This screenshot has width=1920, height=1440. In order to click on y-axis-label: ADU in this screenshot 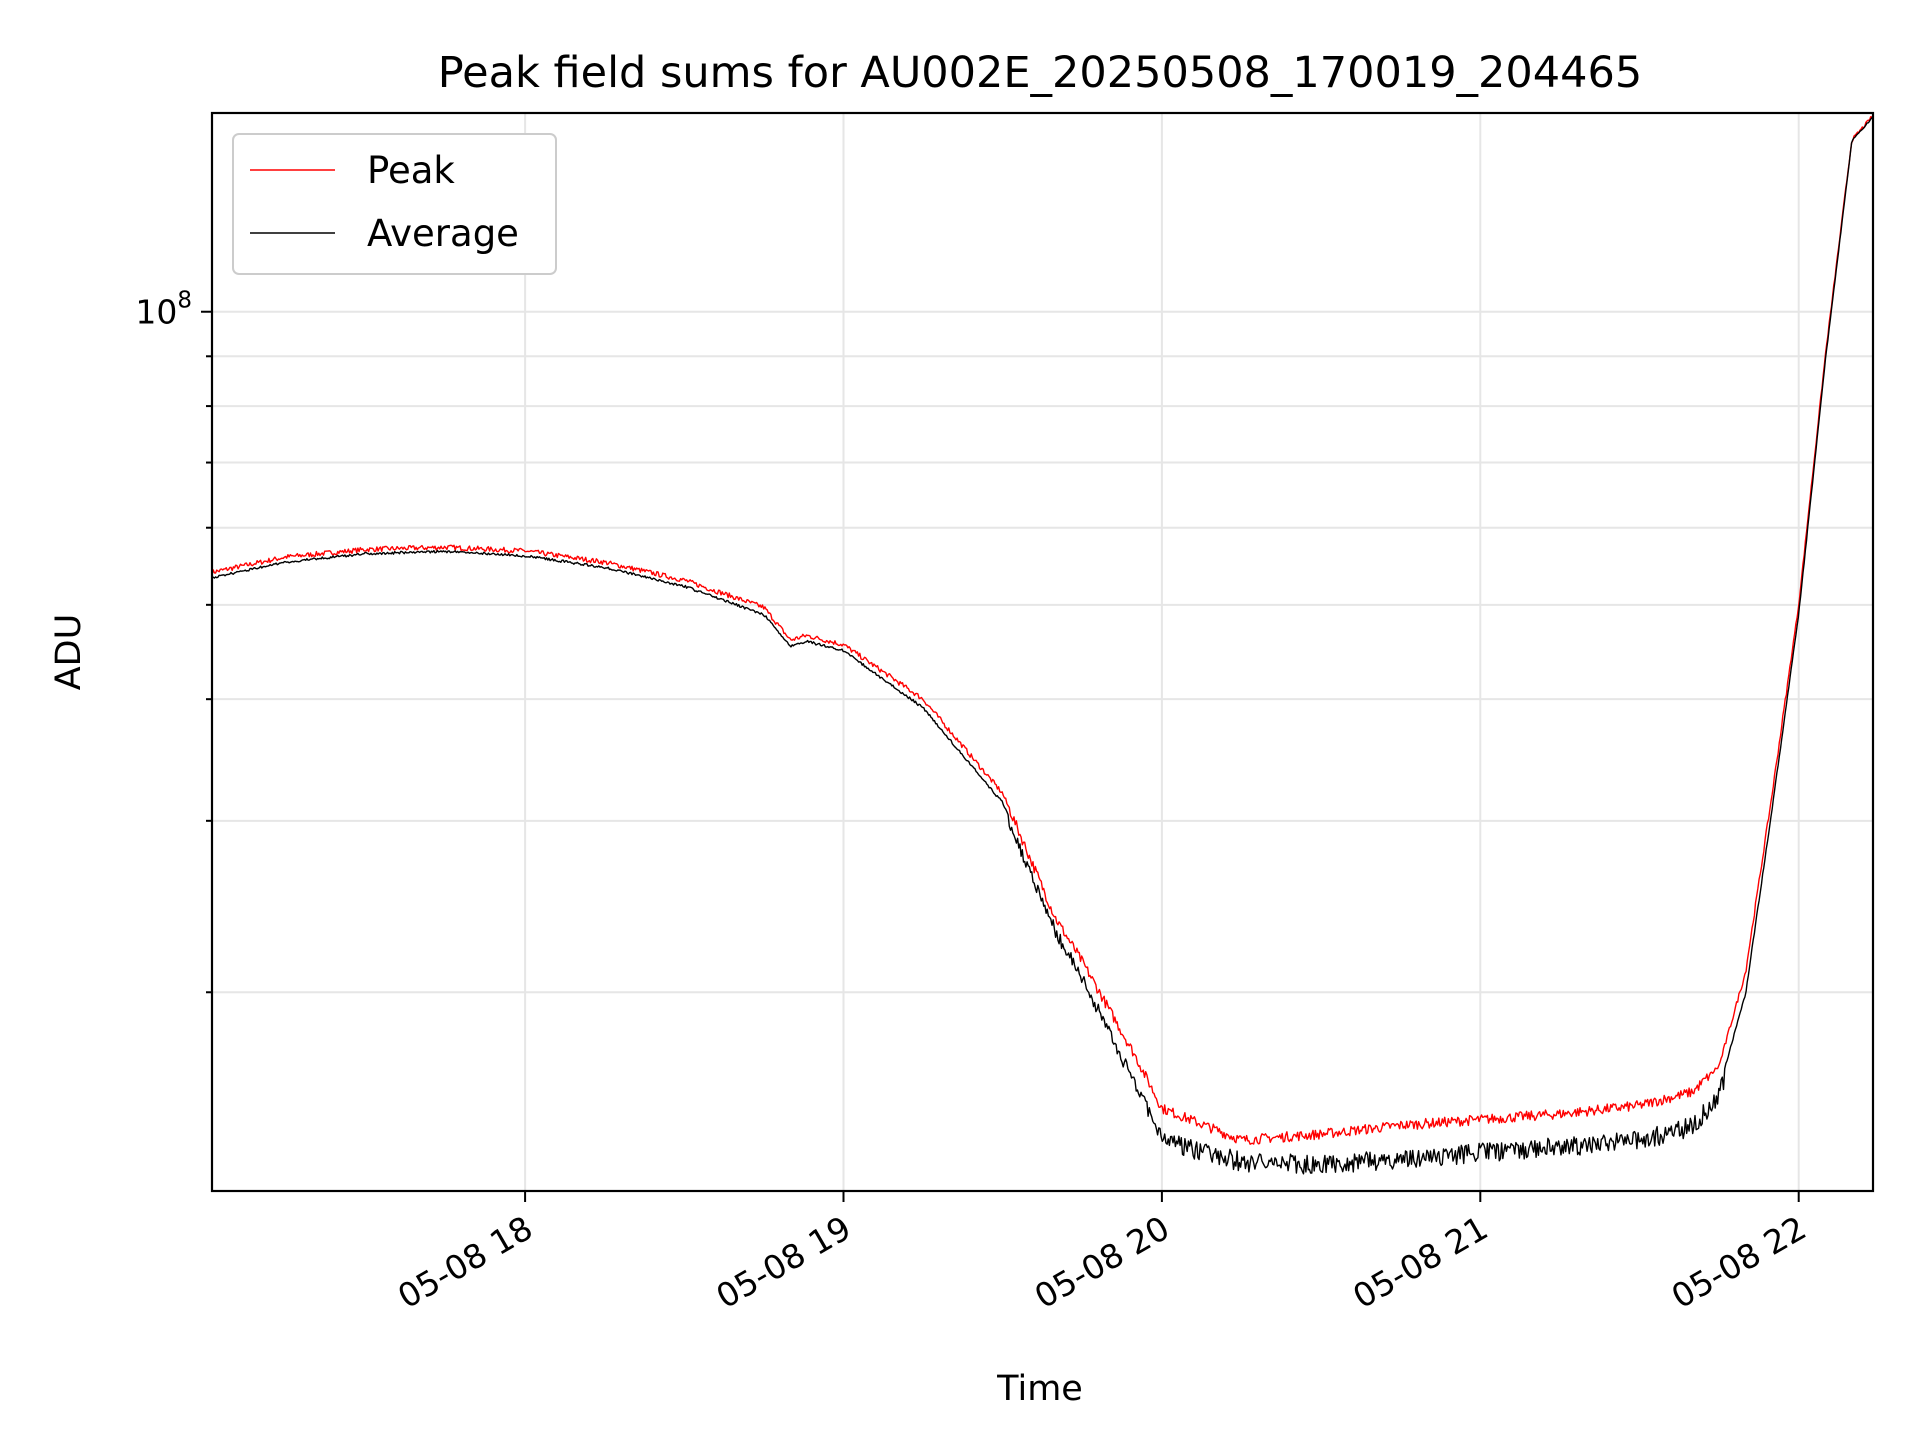, I will do `click(69, 652)`.